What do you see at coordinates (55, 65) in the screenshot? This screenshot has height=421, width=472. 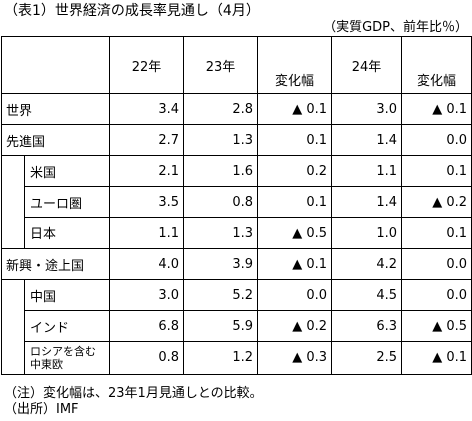 I see `header-blank` at bounding box center [55, 65].